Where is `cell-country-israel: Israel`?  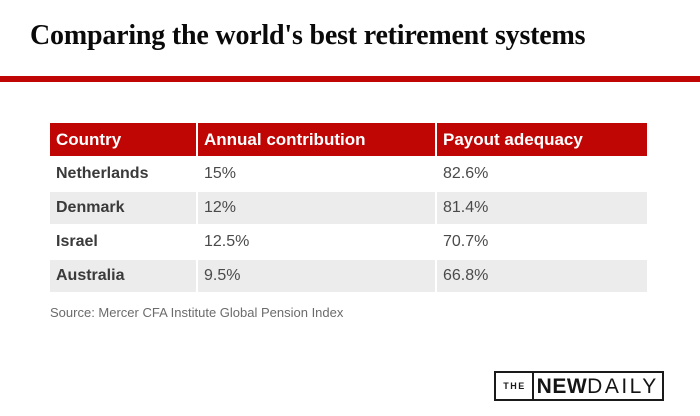
cell-country-israel: Israel is located at coordinates (123, 242).